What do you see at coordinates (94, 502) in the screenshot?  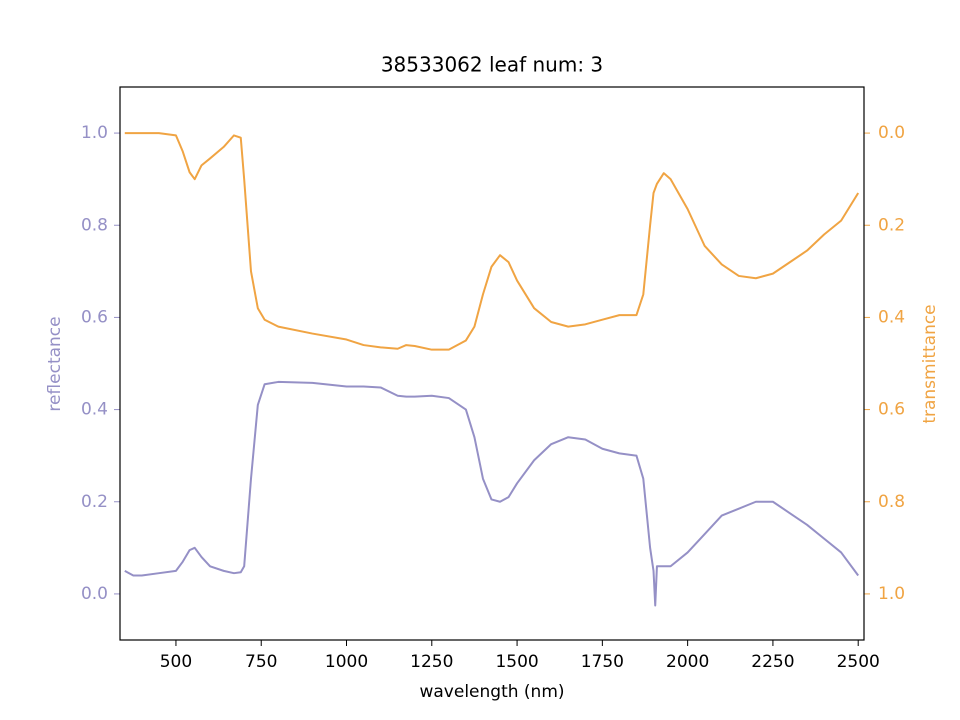 I see `y-tick-label: 0.2` at bounding box center [94, 502].